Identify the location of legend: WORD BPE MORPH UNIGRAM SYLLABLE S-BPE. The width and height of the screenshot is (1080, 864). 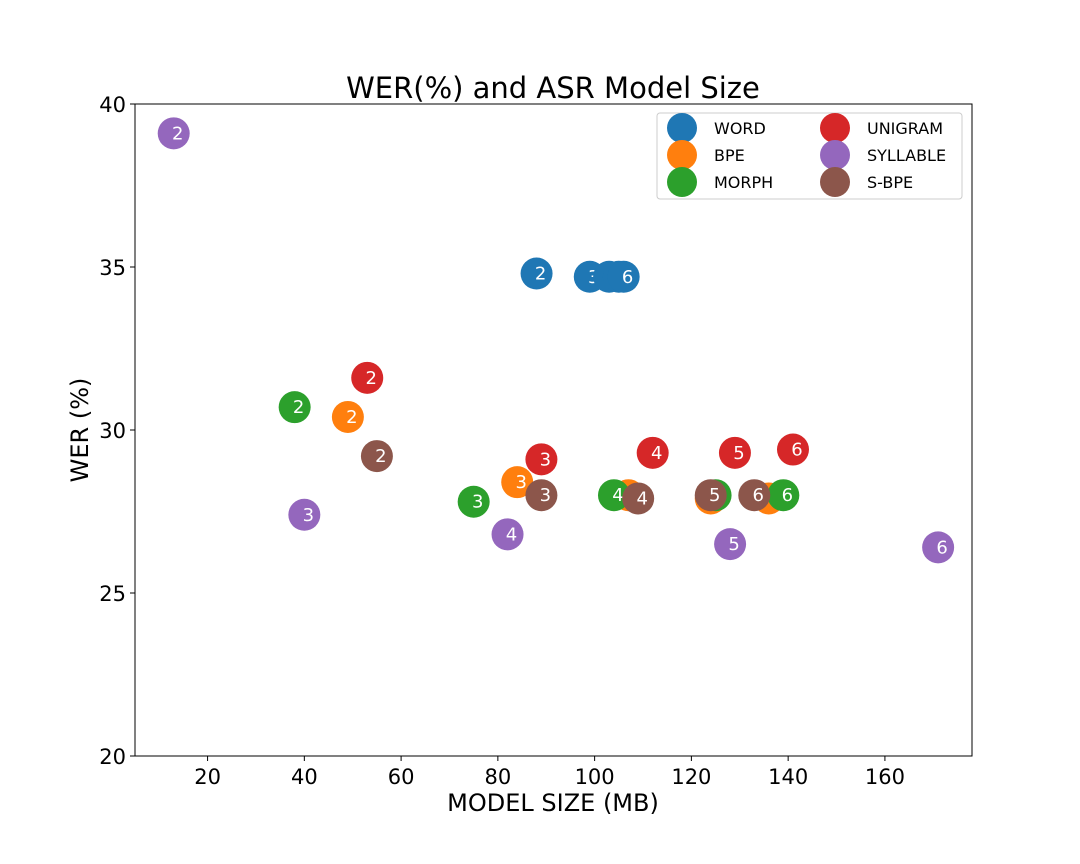
(809, 156).